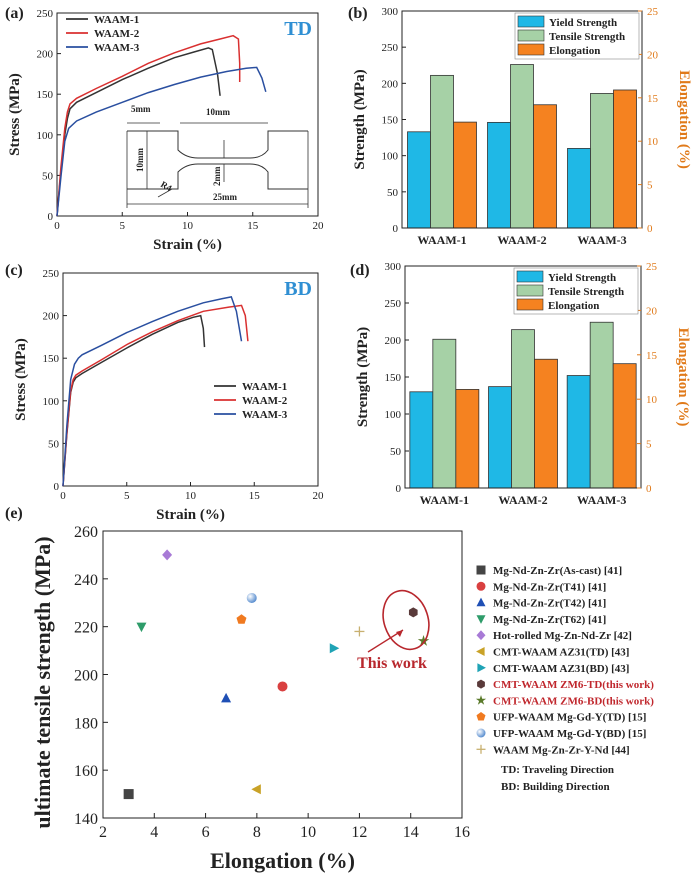  I want to click on x-tick-label: 5, so click(123, 226).